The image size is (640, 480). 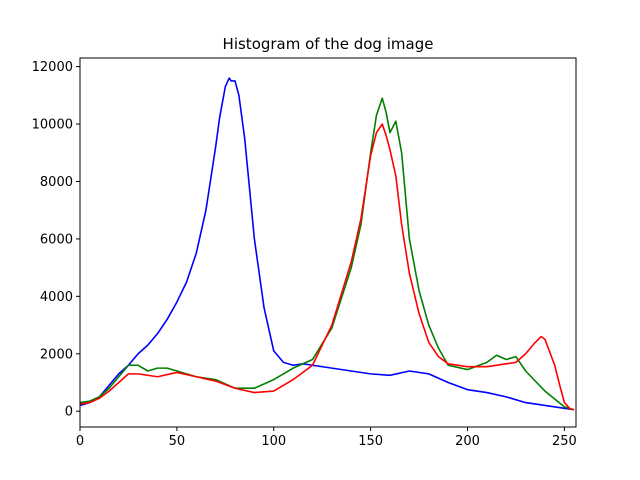 What do you see at coordinates (80, 441) in the screenshot?
I see `x-tick-label: 0` at bounding box center [80, 441].